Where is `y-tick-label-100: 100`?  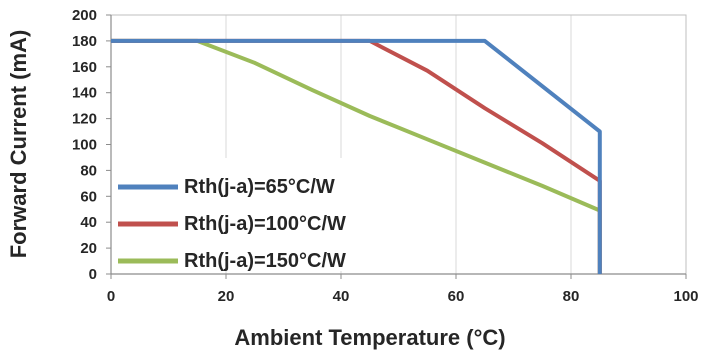
y-tick-label-100: 100 is located at coordinates (84, 145).